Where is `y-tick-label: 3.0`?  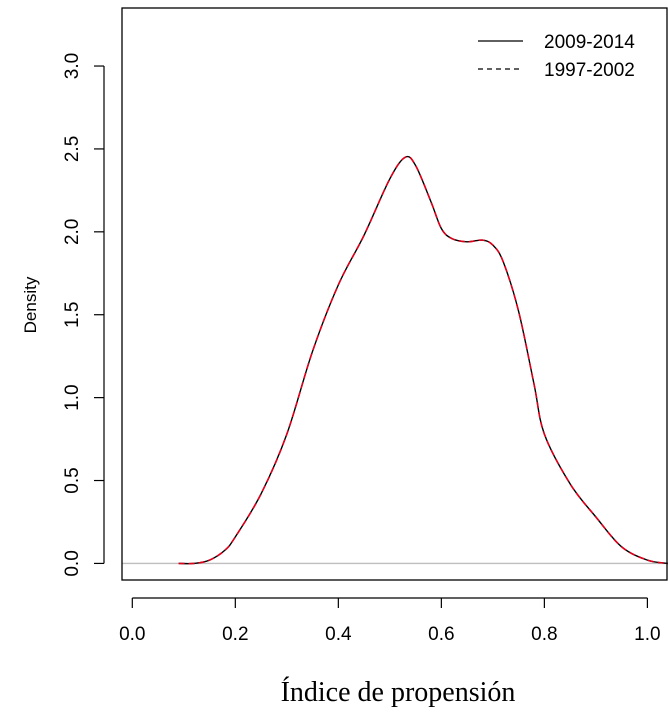
y-tick-label: 3.0 is located at coordinates (72, 66).